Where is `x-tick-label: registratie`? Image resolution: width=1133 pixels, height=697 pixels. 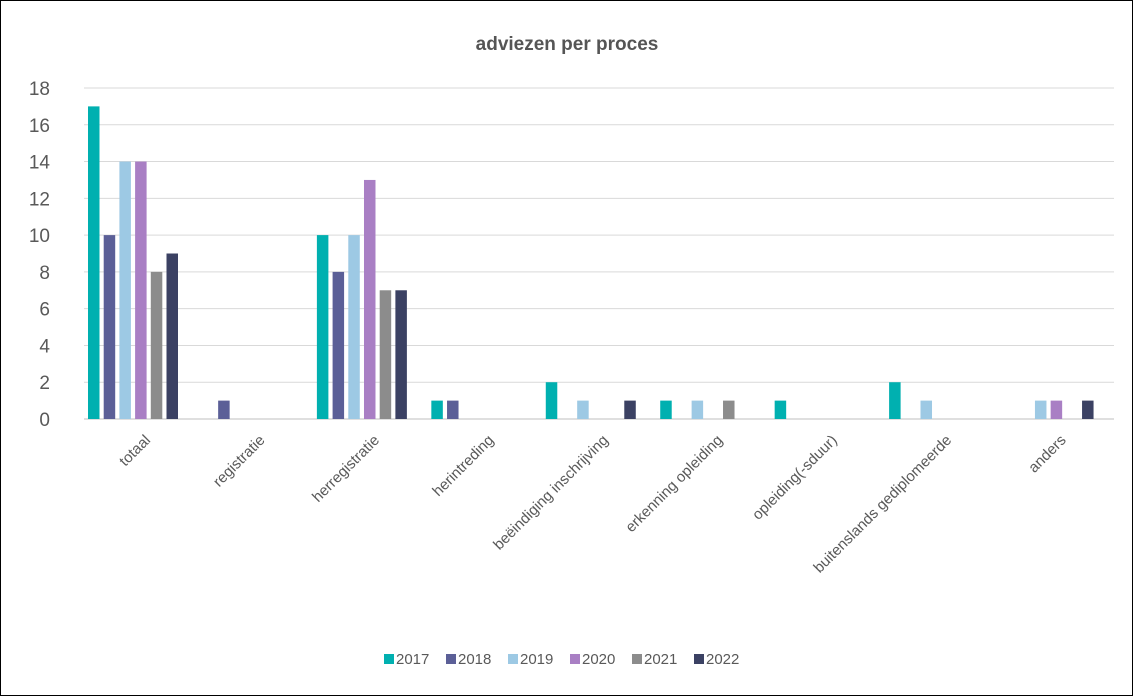 x-tick-label: registratie is located at coordinates (239, 461).